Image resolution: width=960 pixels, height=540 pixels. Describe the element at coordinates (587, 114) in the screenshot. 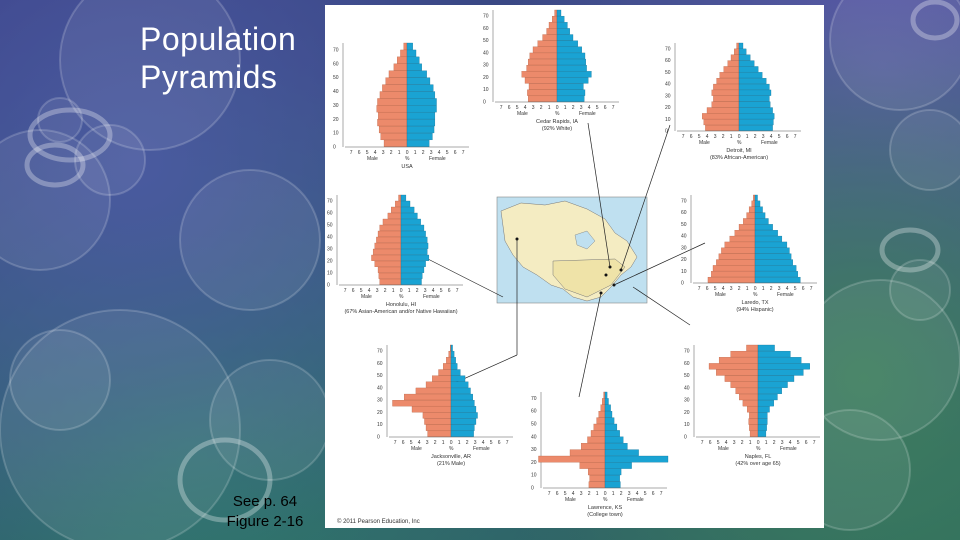

I see `female-label: Female` at that location.